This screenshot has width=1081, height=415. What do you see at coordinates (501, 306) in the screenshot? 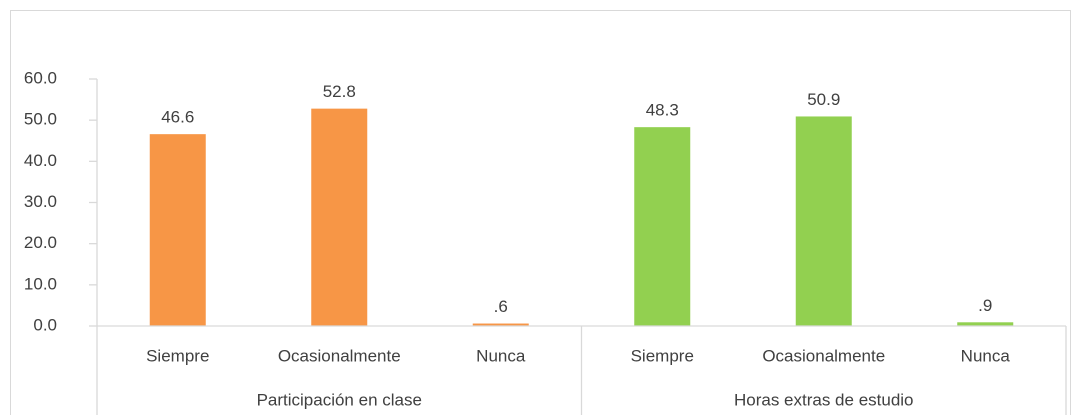
I see `value-label: .6` at bounding box center [501, 306].